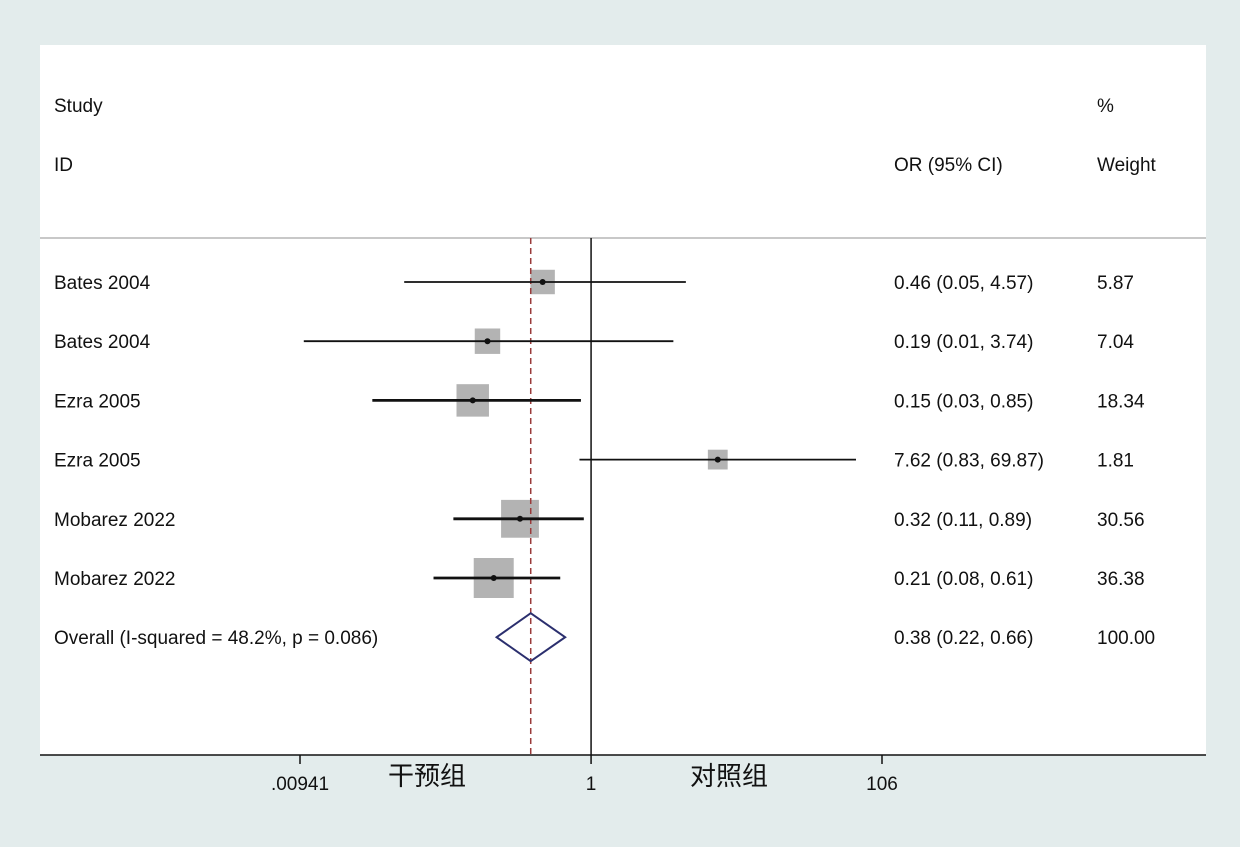  I want to click on x-tick-label: .00941, so click(300, 784).